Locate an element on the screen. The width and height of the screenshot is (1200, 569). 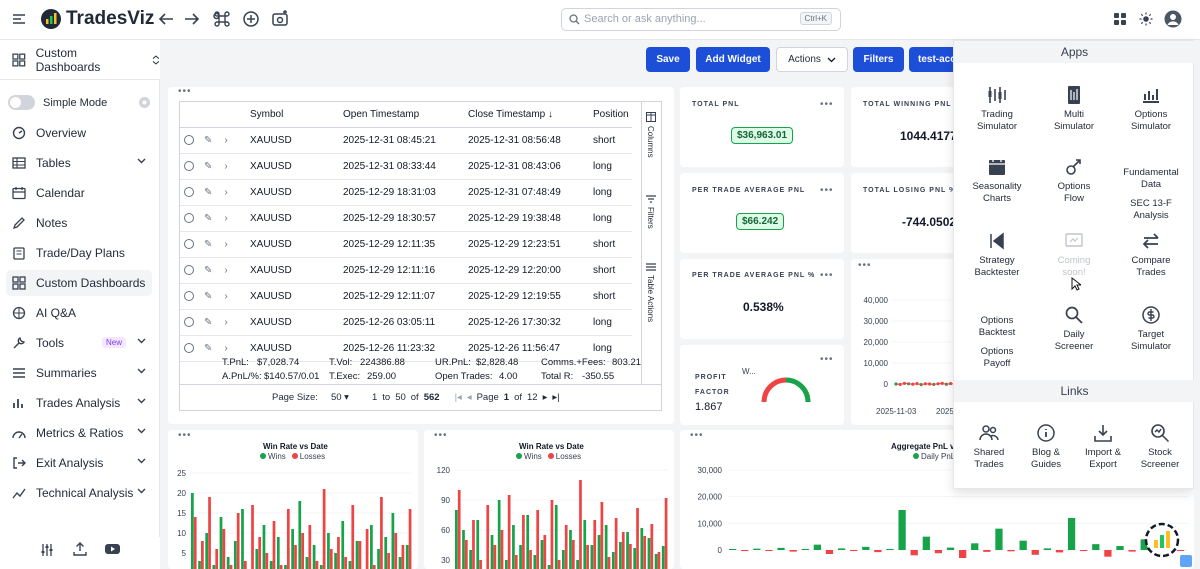
sidebar-item-exit-analysis: Exit Analysis is located at coordinates (79, 463).